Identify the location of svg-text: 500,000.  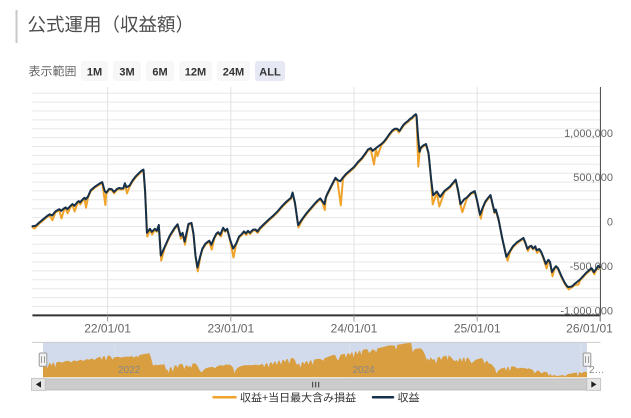
(593, 178).